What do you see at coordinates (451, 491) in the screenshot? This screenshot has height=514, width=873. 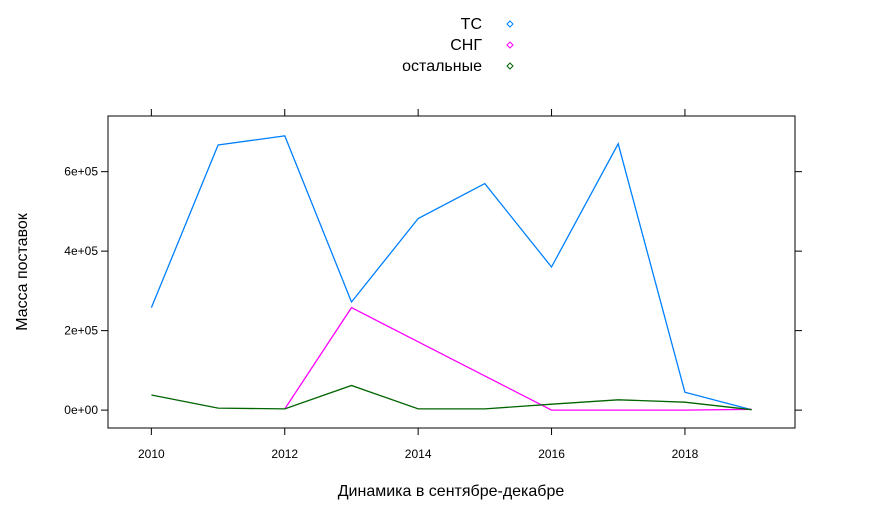 I see `x-axis-label: Динамика в сентябре-декабре` at bounding box center [451, 491].